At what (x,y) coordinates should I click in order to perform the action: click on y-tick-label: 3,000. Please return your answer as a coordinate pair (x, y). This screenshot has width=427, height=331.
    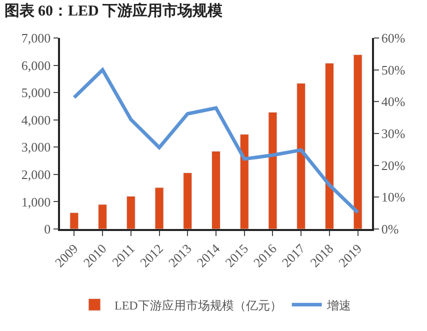
    Looking at the image, I should click on (36, 147).